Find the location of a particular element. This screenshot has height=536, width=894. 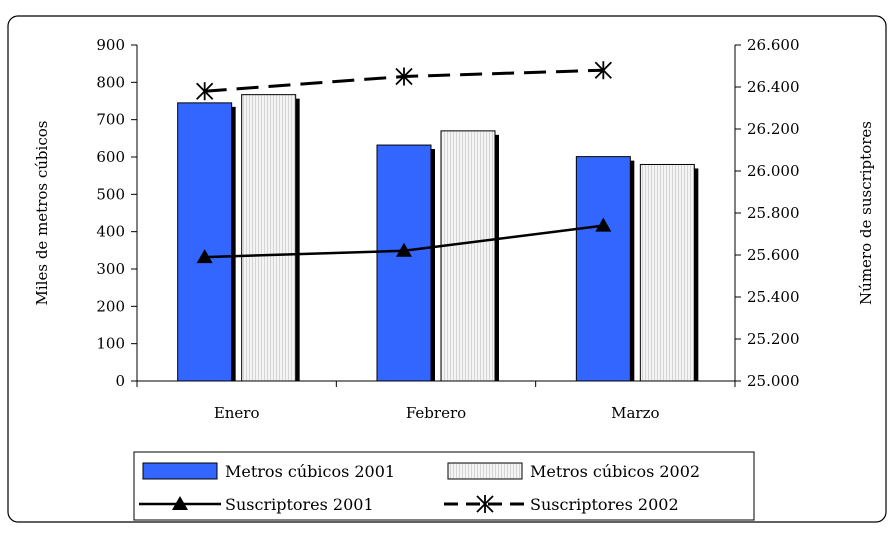

y2-tick-label: 25.200 is located at coordinates (773, 339).